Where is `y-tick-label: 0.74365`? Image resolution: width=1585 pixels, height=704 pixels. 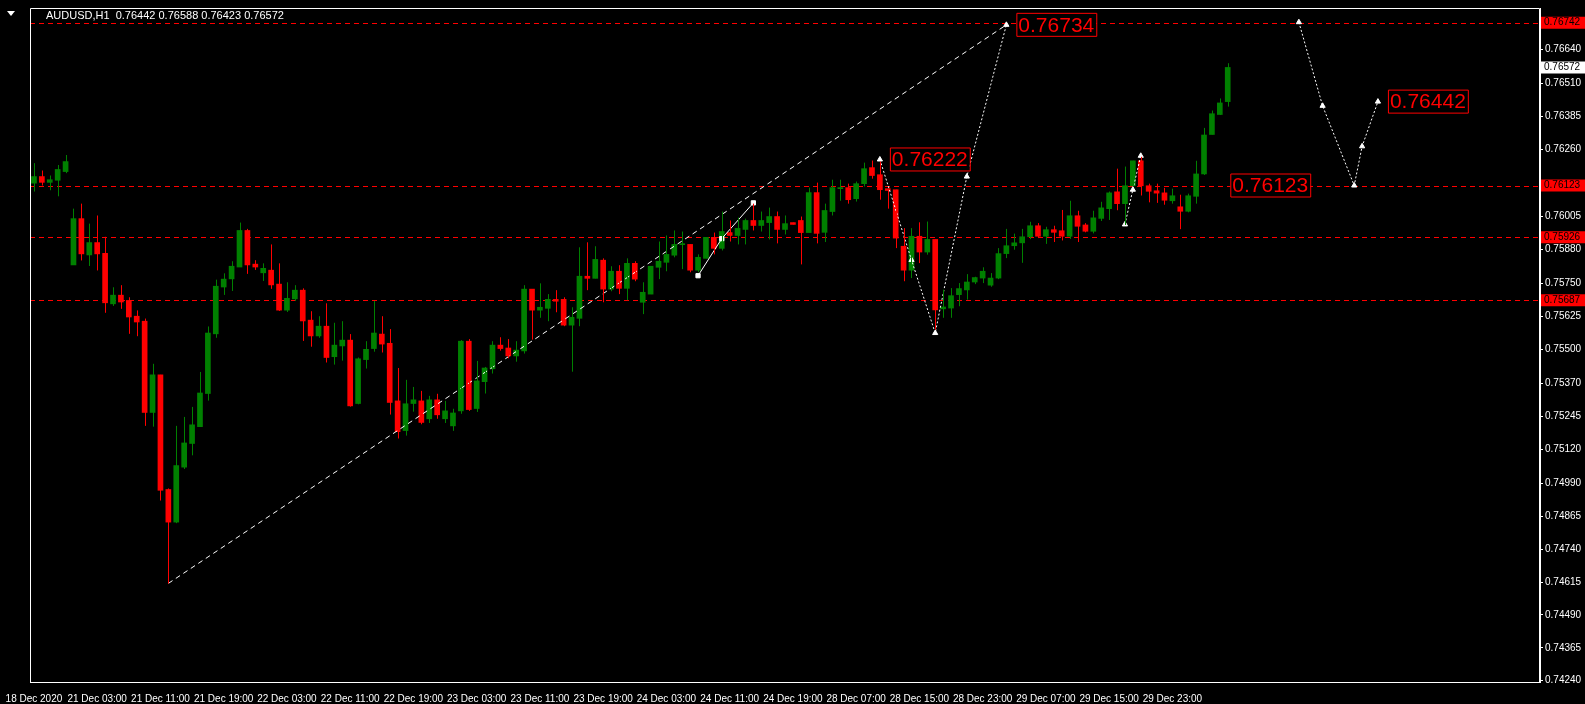
y-tick-label: 0.74365 is located at coordinates (1563, 647).